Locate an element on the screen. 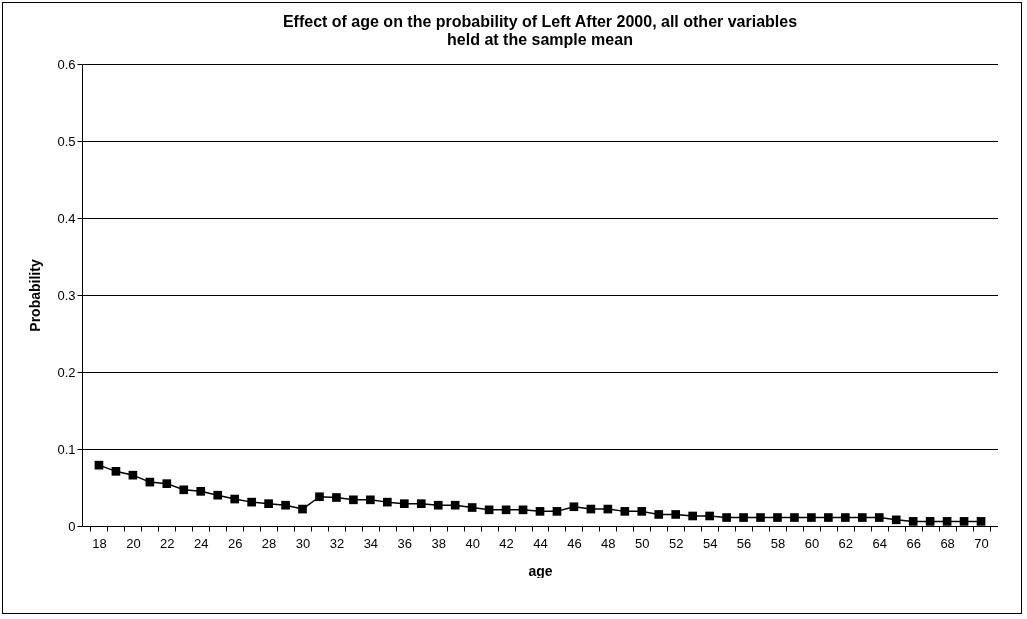  y-tick-label: 0.6 is located at coordinates (66, 64).